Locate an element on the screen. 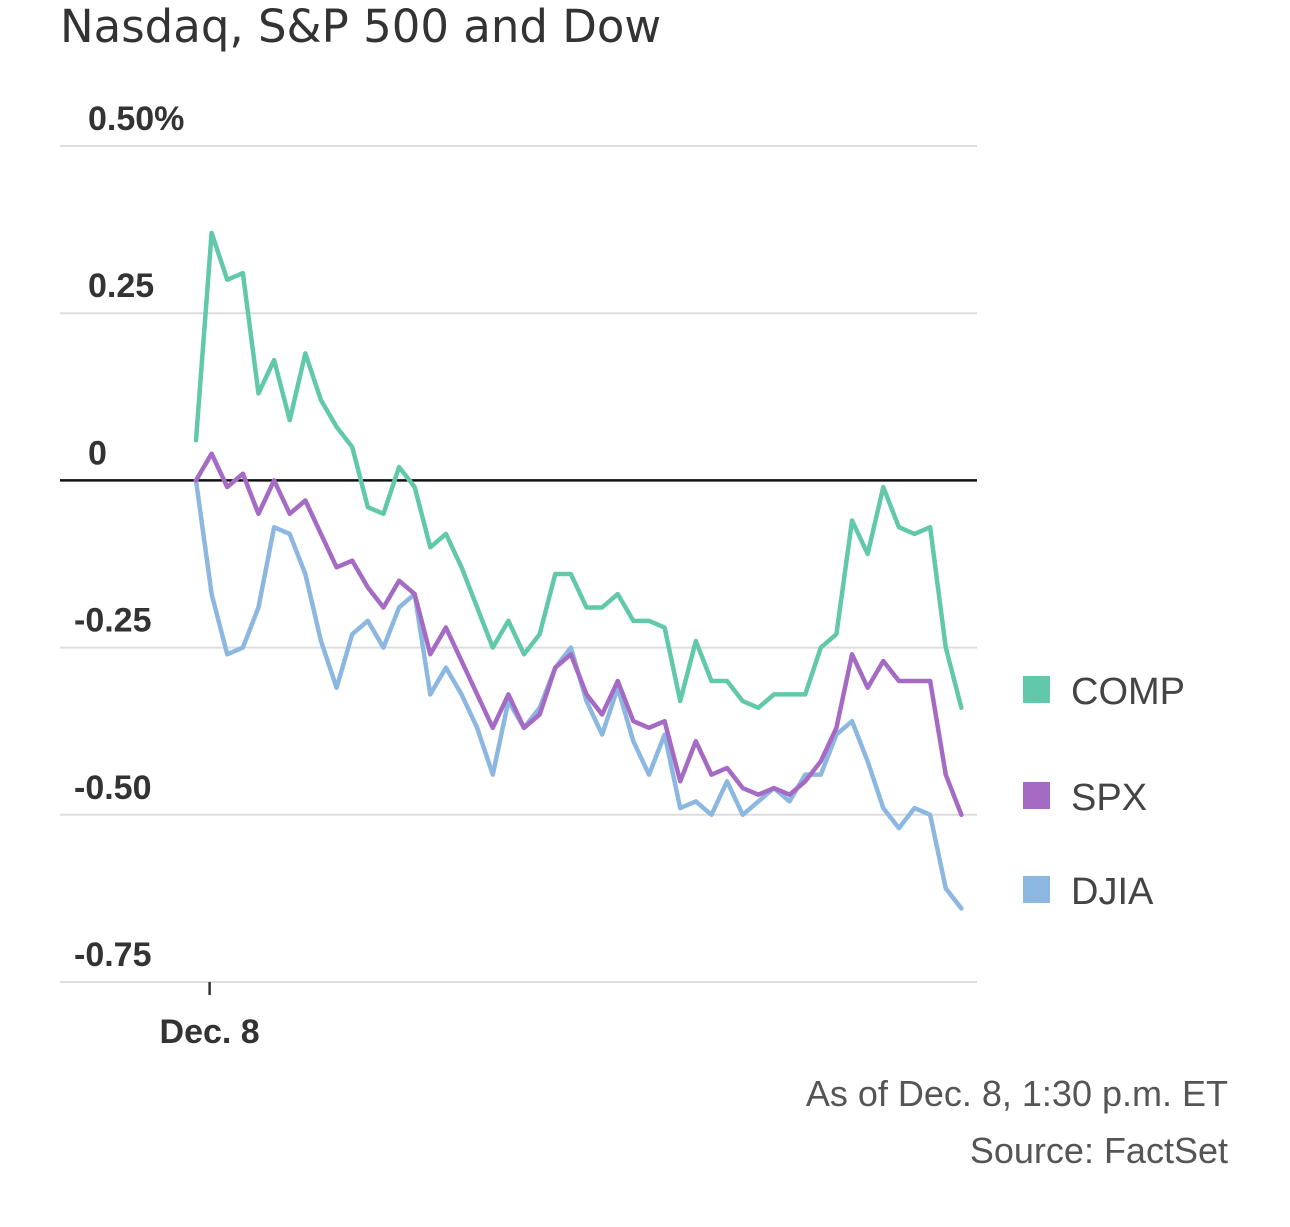 Image resolution: width=1290 pixels, height=1227 pixels. y-axis-tick-labels: 0.50% 0.25 0 -0.25 -0.50 -0.75 is located at coordinates (129, 537).